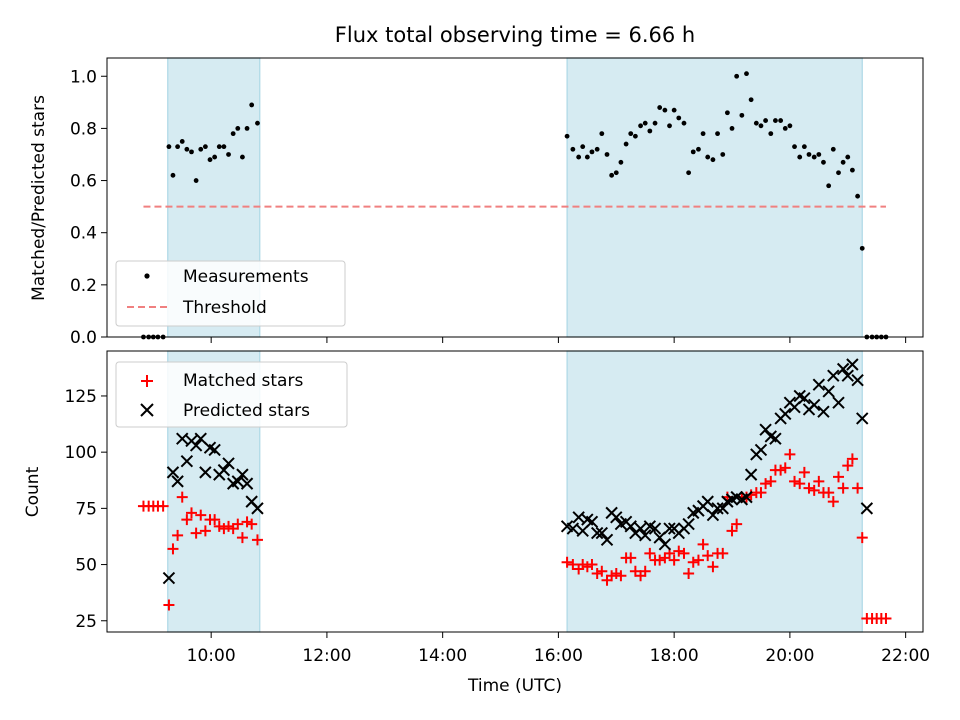 Image resolution: width=960 pixels, height=720 pixels. I want to click on top-legend-box, so click(230, 293).